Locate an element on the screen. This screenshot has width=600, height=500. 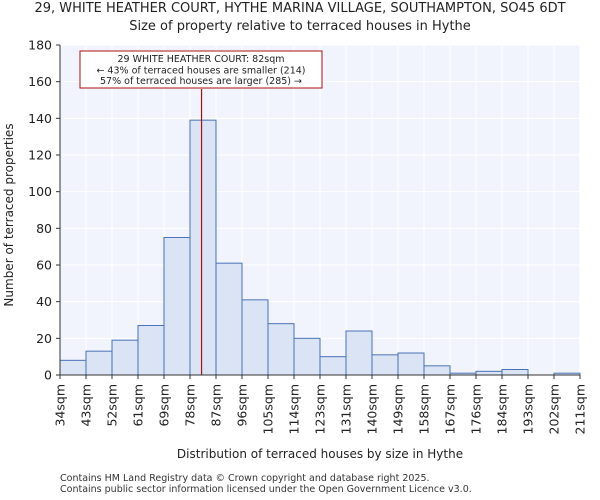
x-tick-label: 114sqm is located at coordinates (294, 409).